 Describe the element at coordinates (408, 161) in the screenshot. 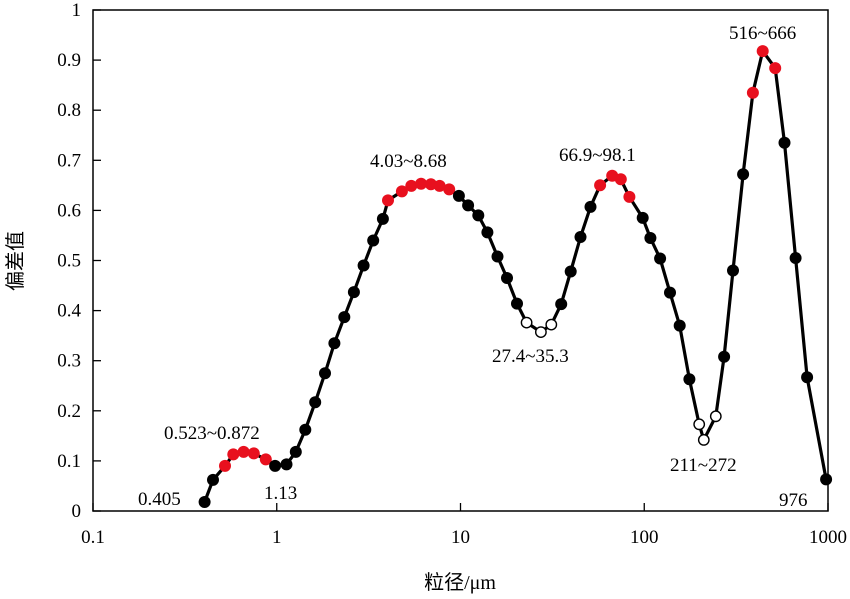

I see `annotation-4.03-8.68: 4.03~8.68` at that location.